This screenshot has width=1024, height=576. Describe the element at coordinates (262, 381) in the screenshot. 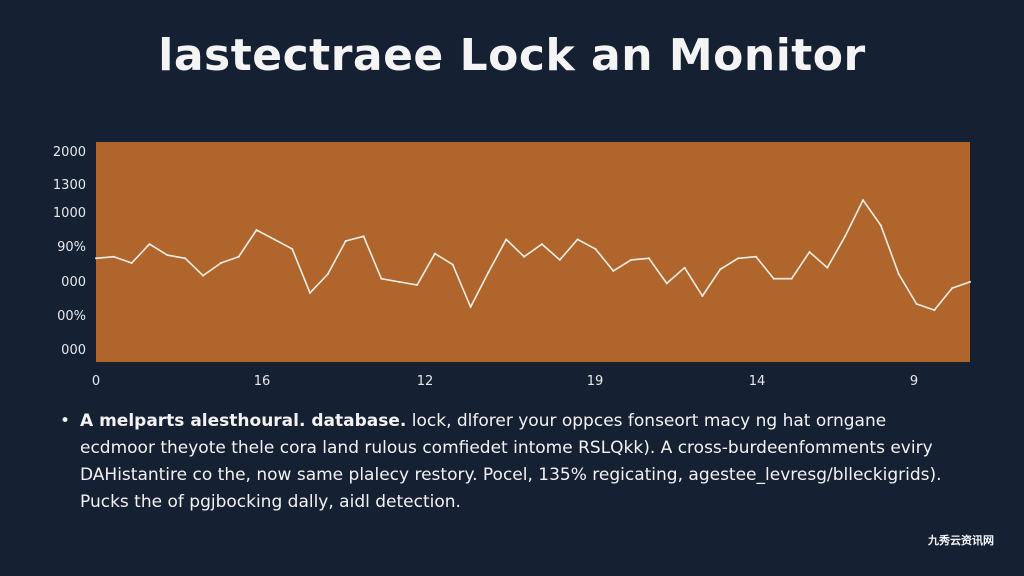

I see `x-tick-label: 16` at that location.